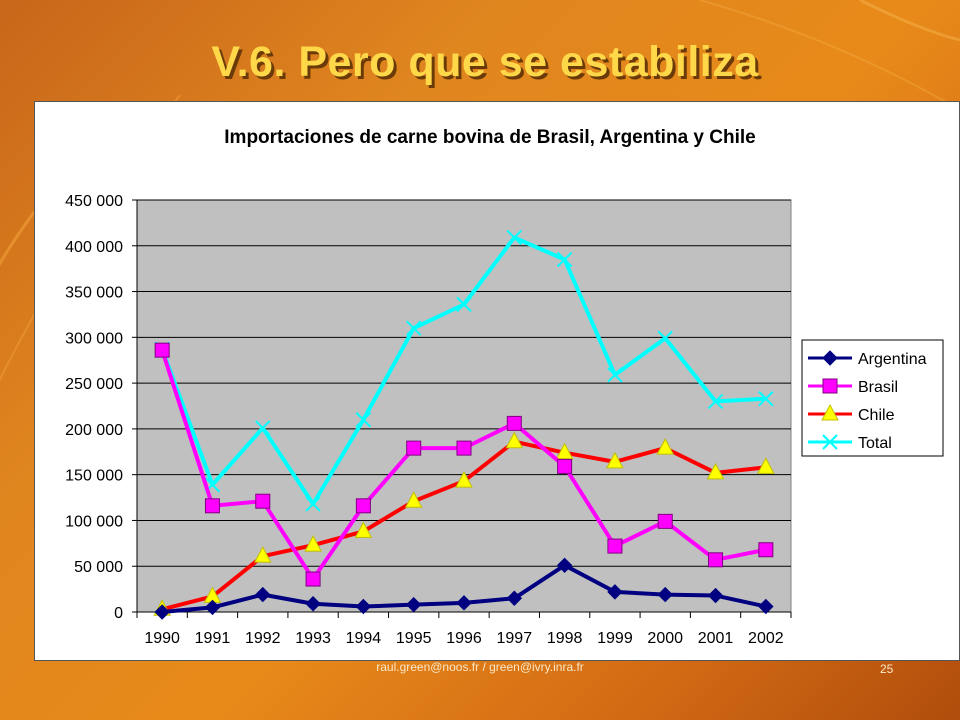 The image size is (960, 720). I want to click on chart-legend: Argentina Brasil Chile Total, so click(872, 398).